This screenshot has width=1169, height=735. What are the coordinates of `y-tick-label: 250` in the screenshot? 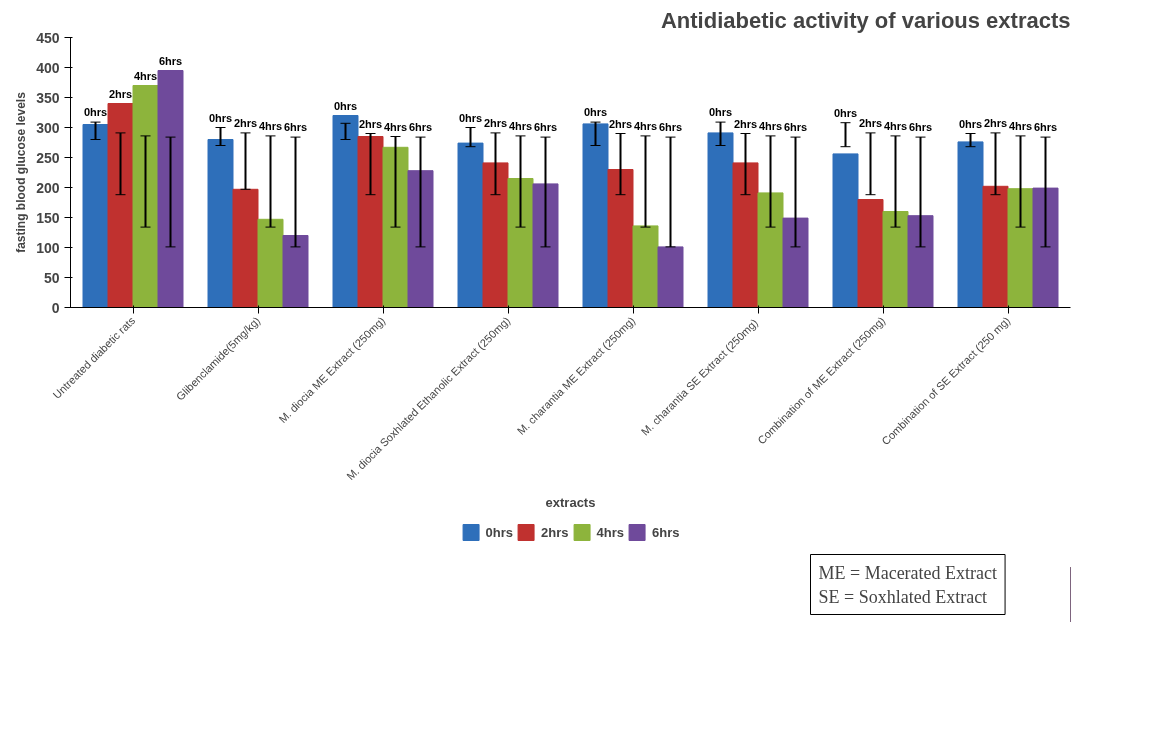 It's located at (48, 157).